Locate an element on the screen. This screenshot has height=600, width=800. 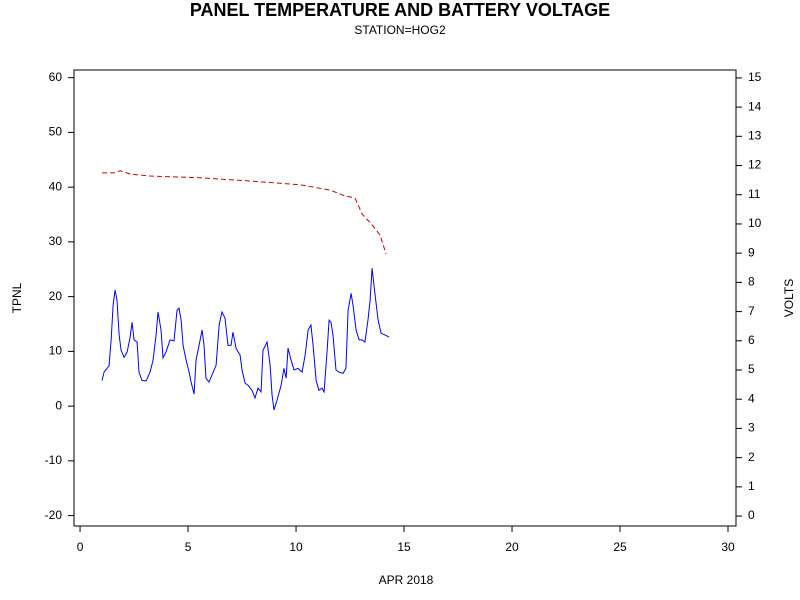
x-tick-label: 25 is located at coordinates (620, 547).